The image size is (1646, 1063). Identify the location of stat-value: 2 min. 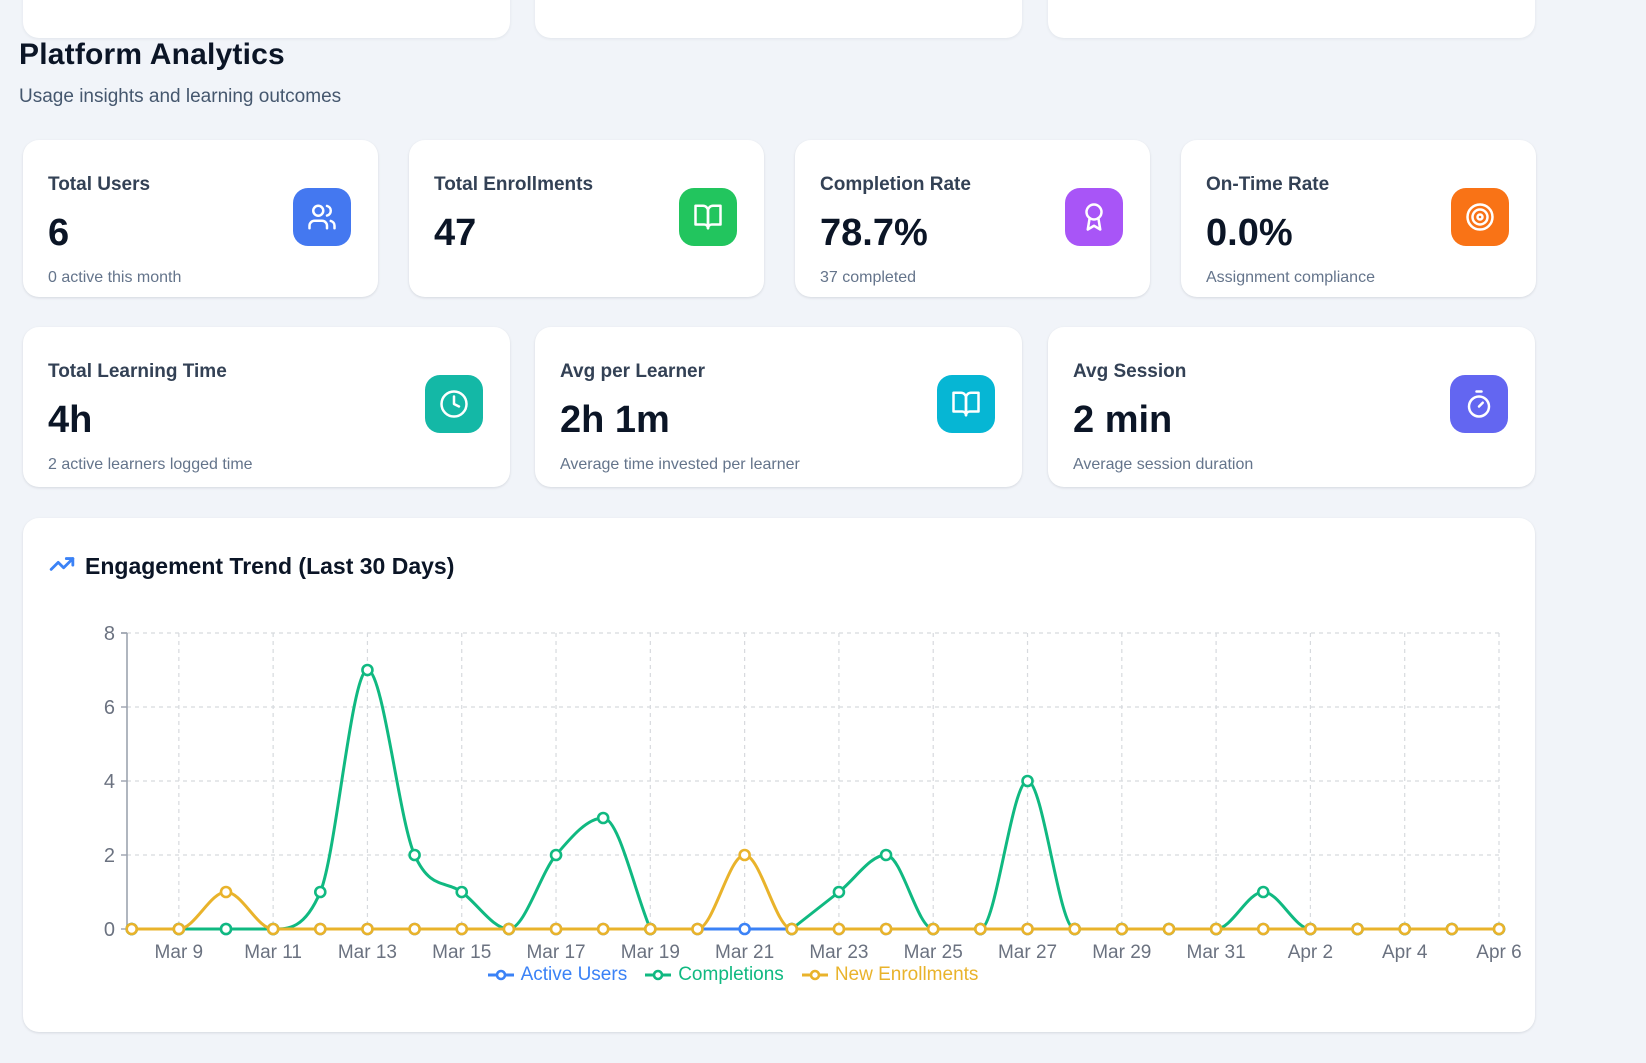
(1123, 420).